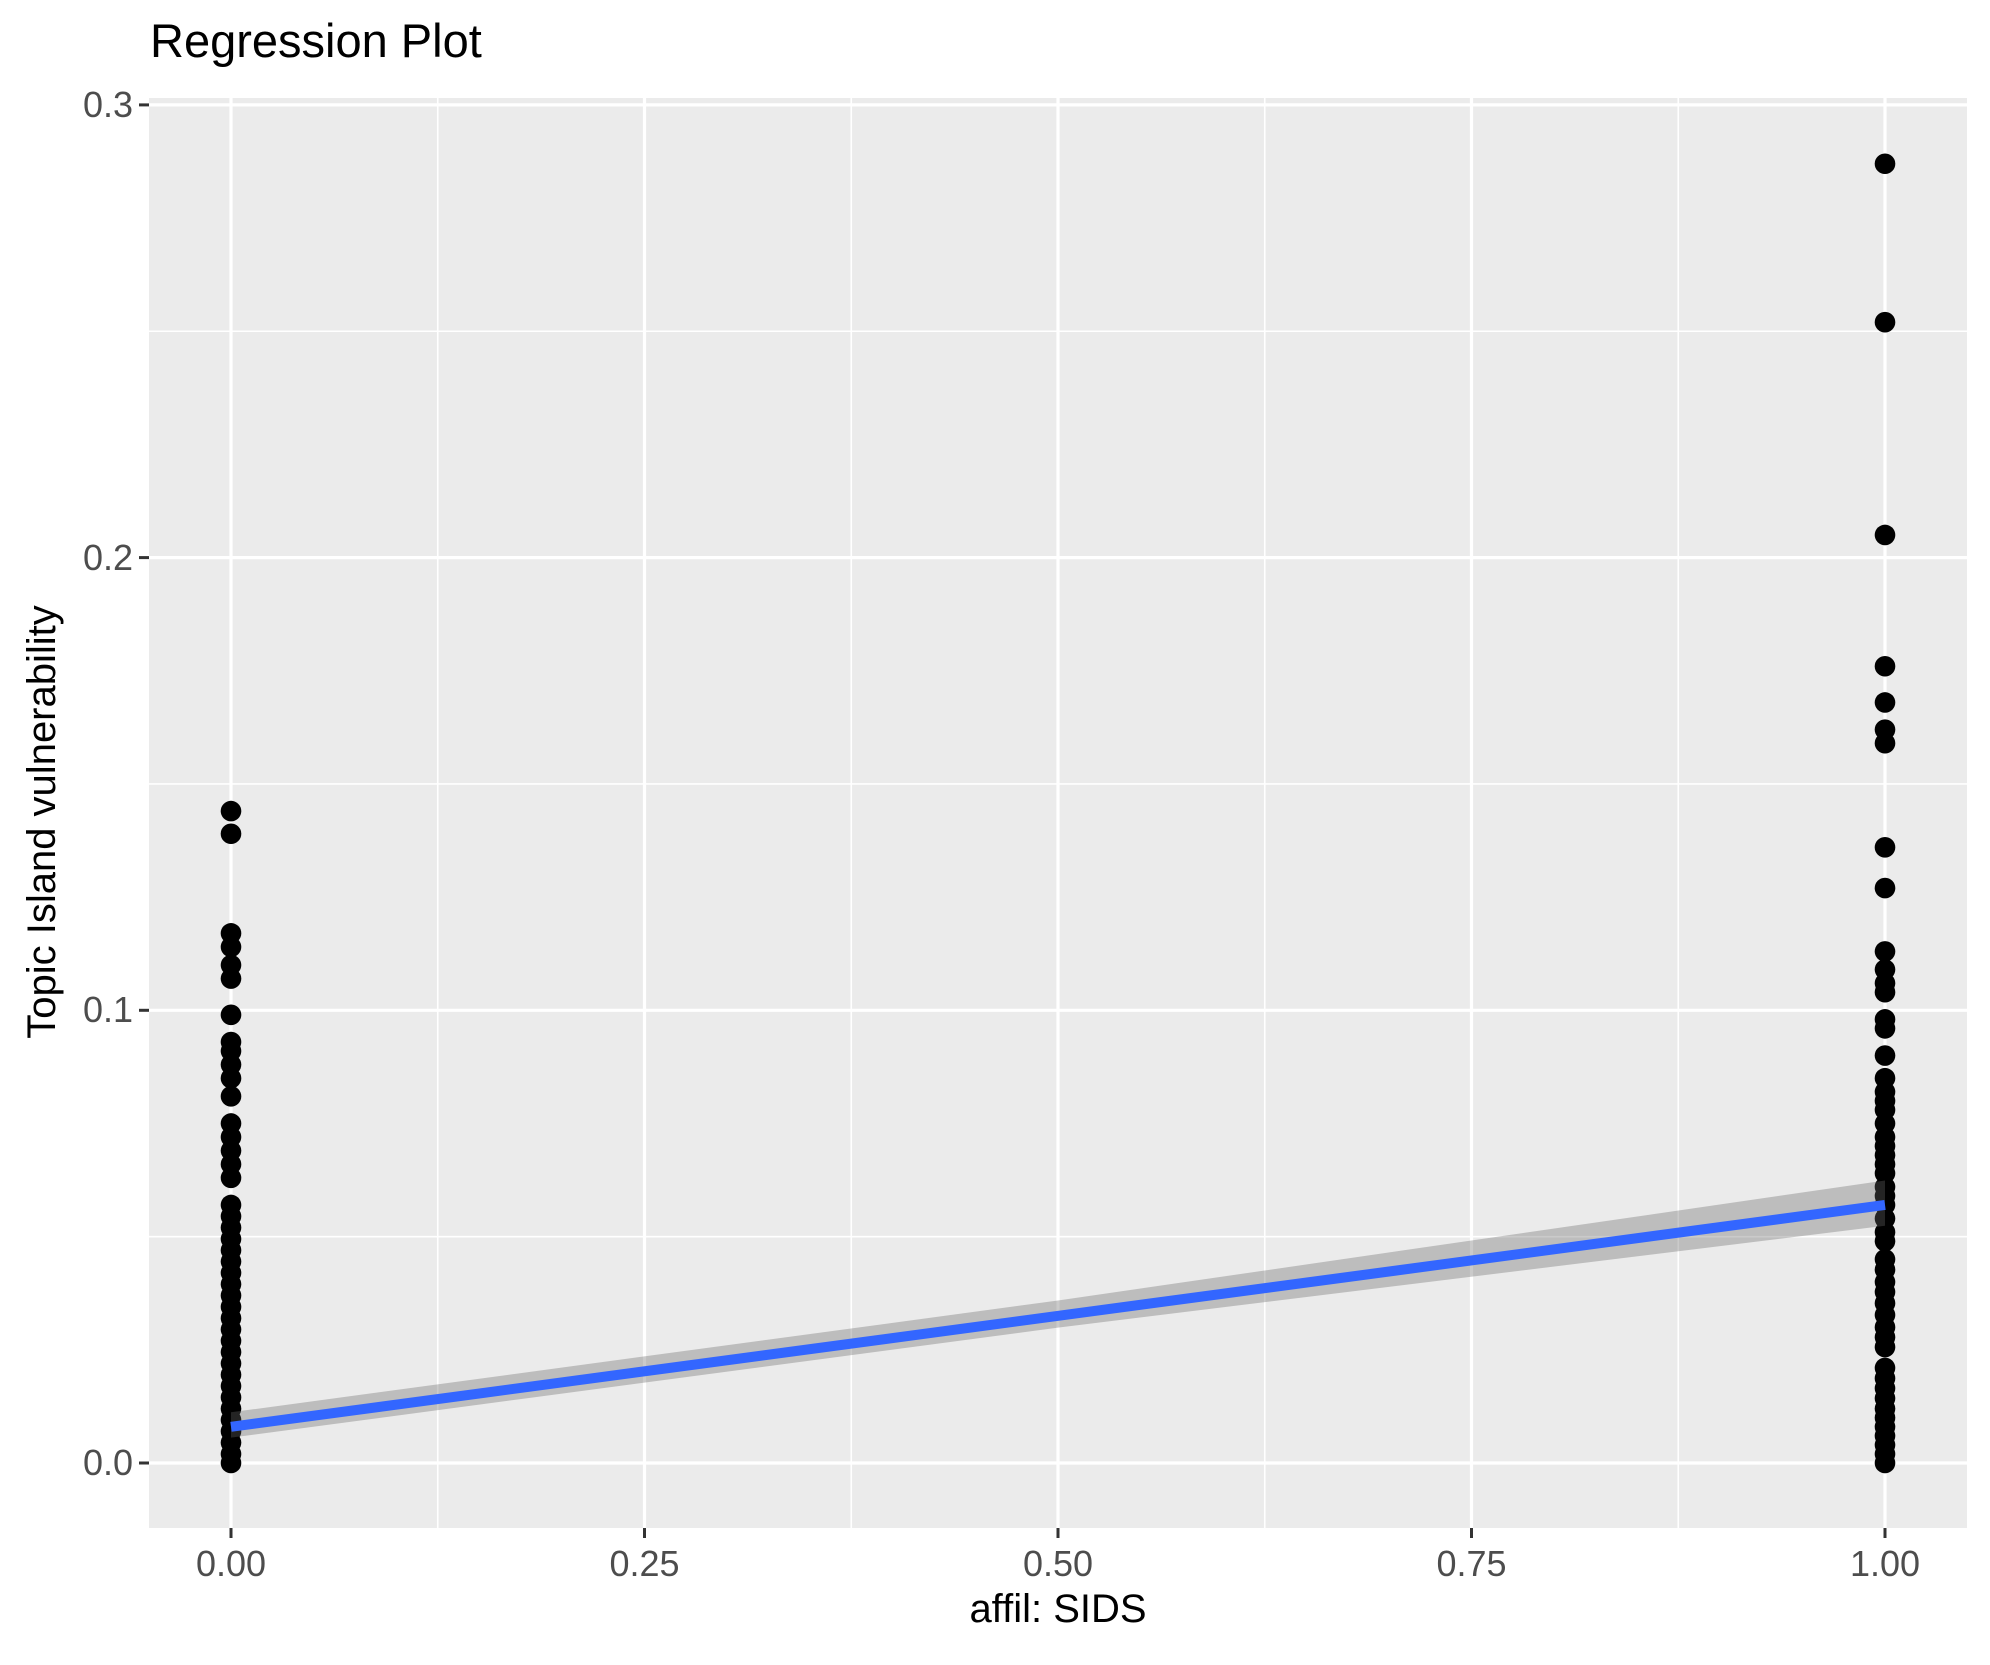 Image resolution: width=1990 pixels, height=1665 pixels. I want to click on y-tick-label: 0.1, so click(107, 1010).